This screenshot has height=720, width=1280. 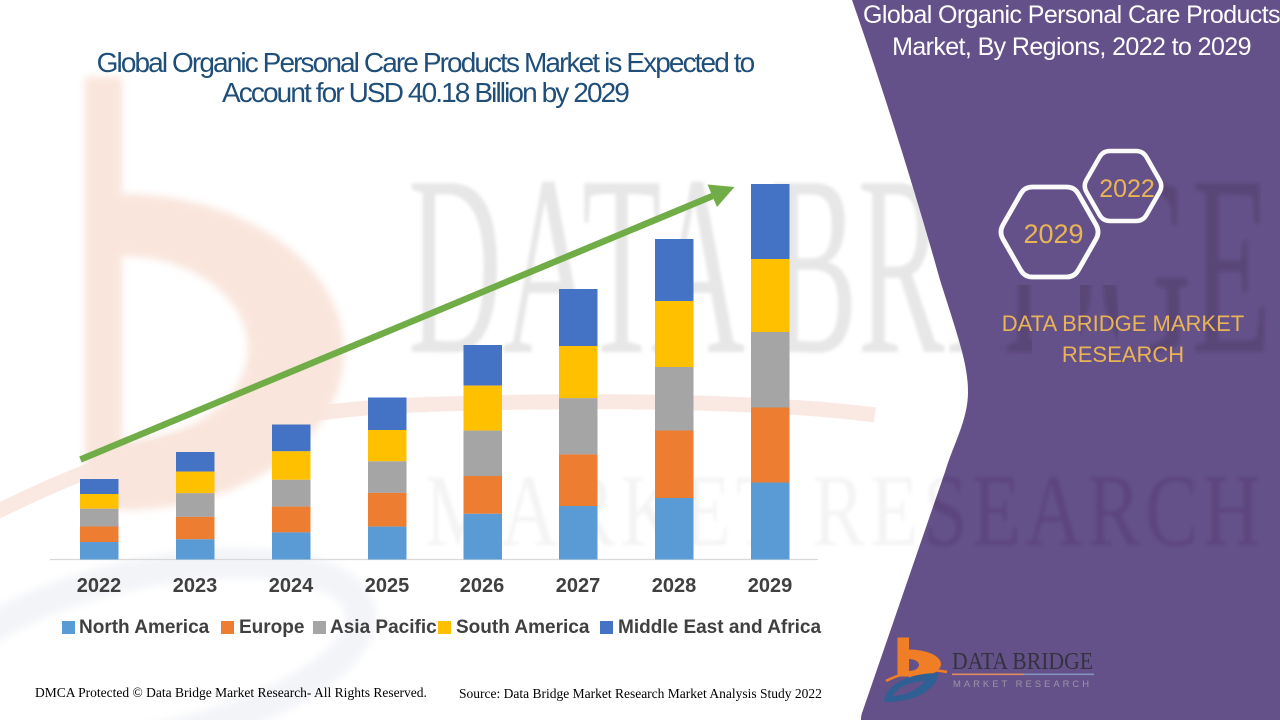 What do you see at coordinates (1022, 684) in the screenshot?
I see `svg-text: MARKET RESEARCH` at bounding box center [1022, 684].